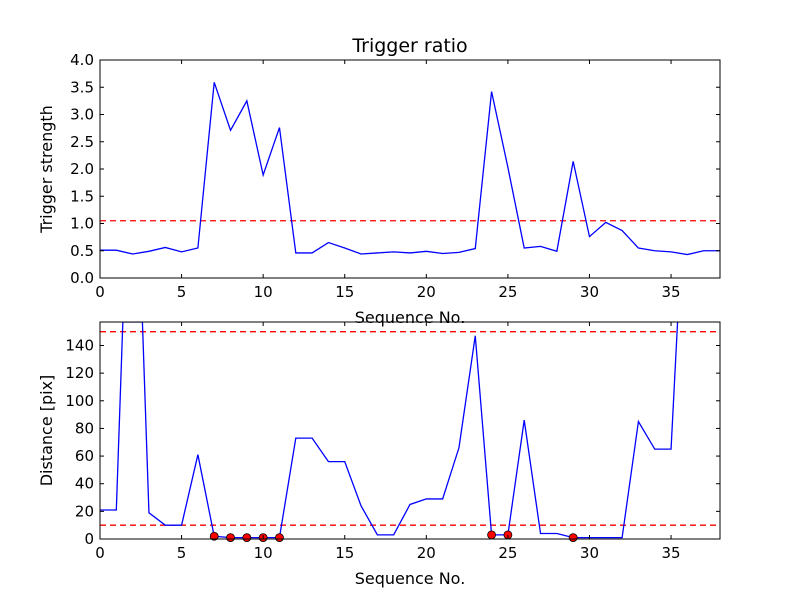 The height and width of the screenshot is (600, 800). What do you see at coordinates (46, 169) in the screenshot?
I see `y-axis-label: Trigger strength` at bounding box center [46, 169].